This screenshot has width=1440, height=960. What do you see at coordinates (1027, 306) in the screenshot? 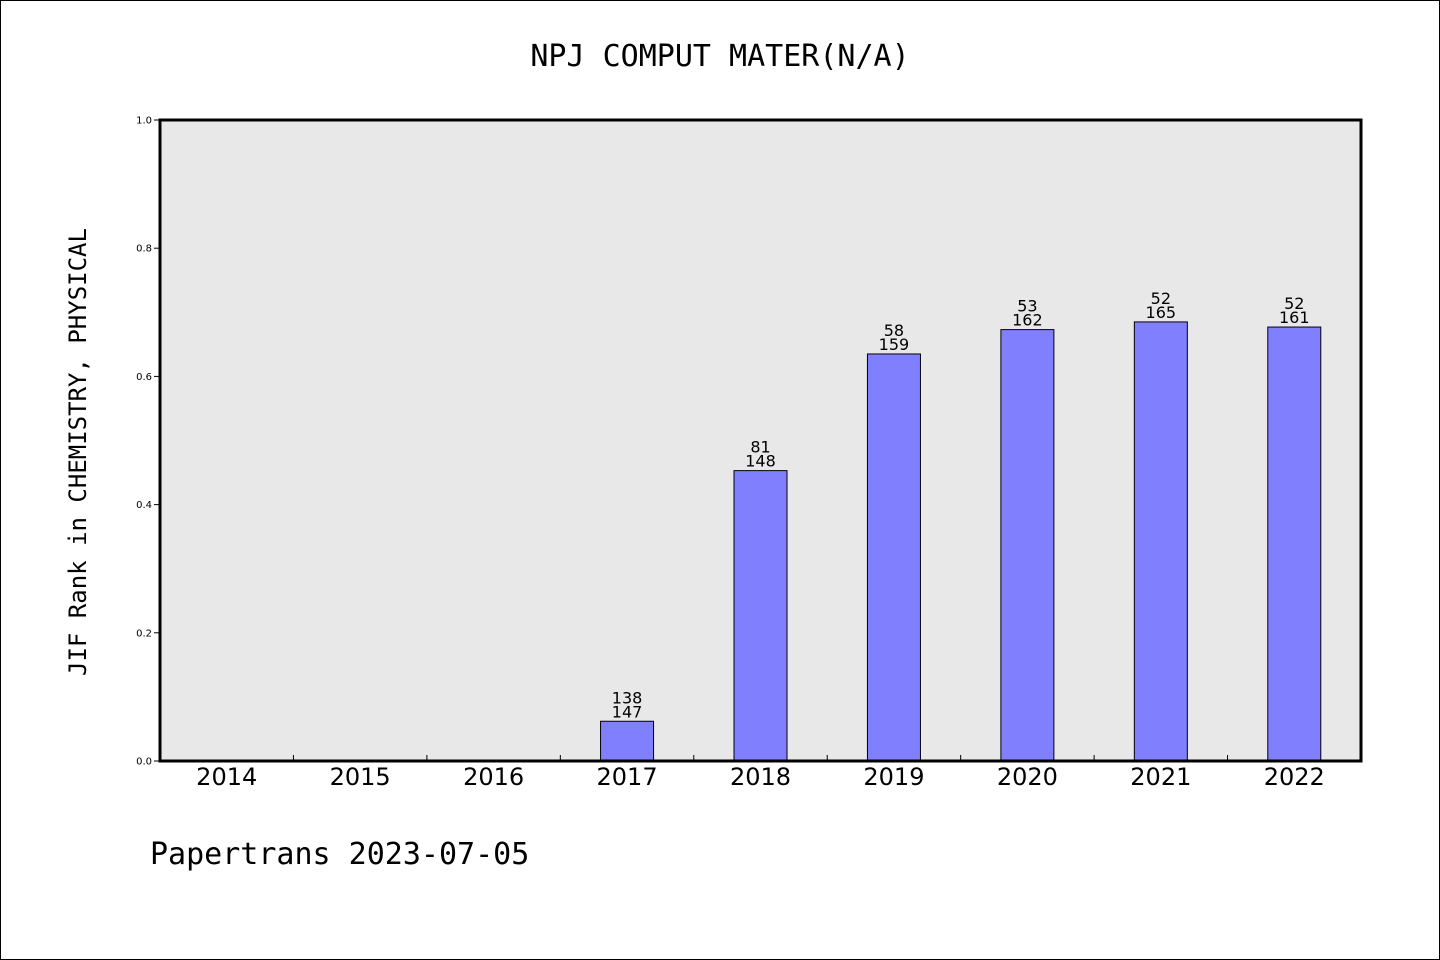
I see `rank-label: 53` at bounding box center [1027, 306].